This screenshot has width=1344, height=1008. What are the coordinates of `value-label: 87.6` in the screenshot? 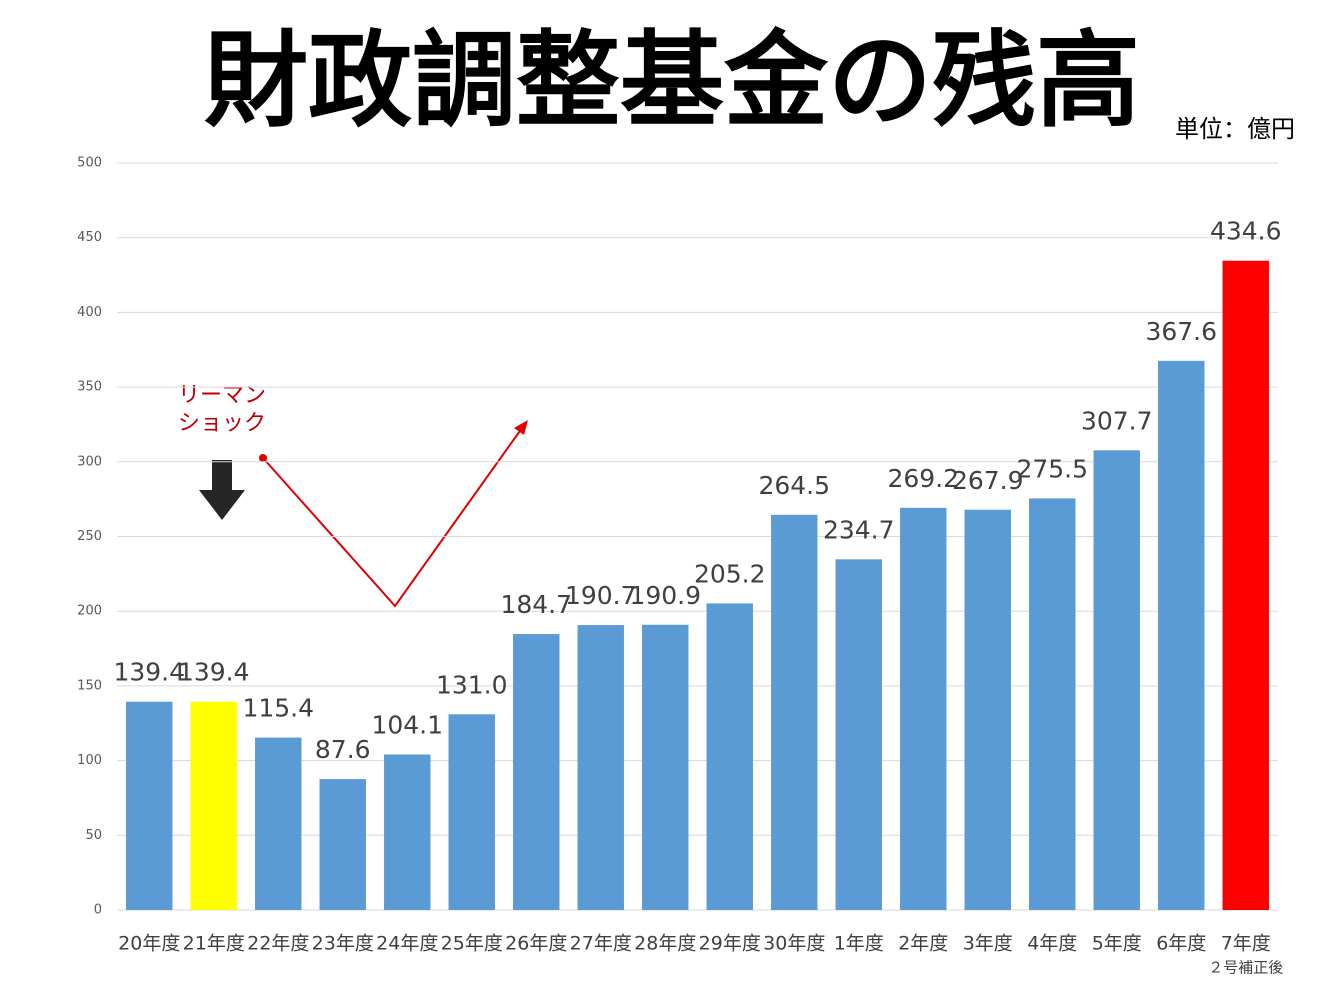 It's located at (343, 749).